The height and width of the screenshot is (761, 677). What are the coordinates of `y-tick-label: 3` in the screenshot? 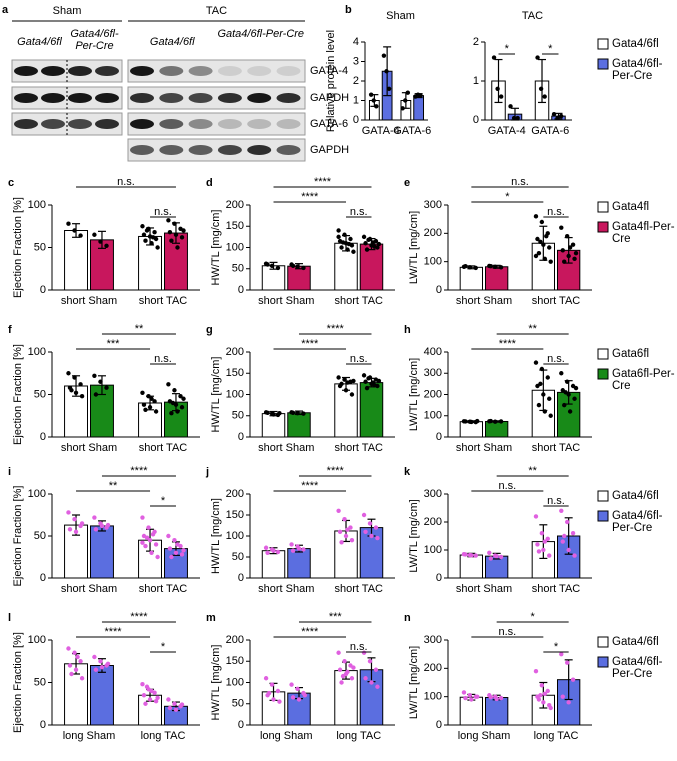 It's located at (356, 61).